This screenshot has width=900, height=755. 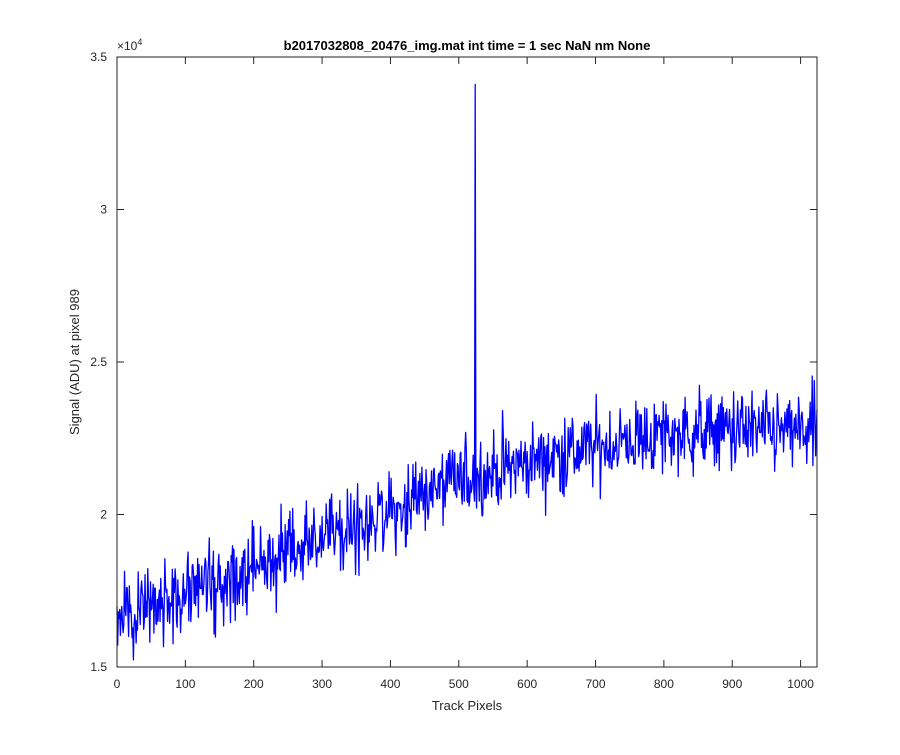 I want to click on y-axis-exponent-power: 4, so click(x=139, y=42).